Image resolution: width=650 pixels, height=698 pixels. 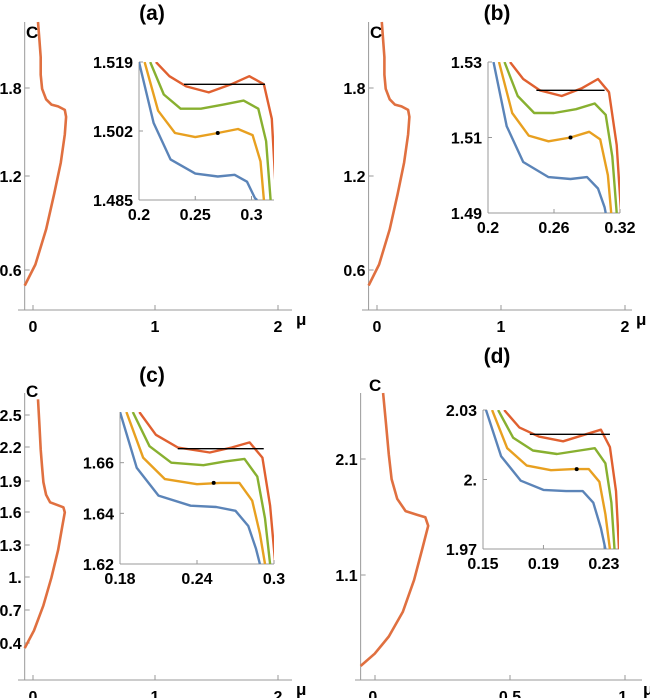 I want to click on inset-y-tick-label: 1.502, so click(x=113, y=132).